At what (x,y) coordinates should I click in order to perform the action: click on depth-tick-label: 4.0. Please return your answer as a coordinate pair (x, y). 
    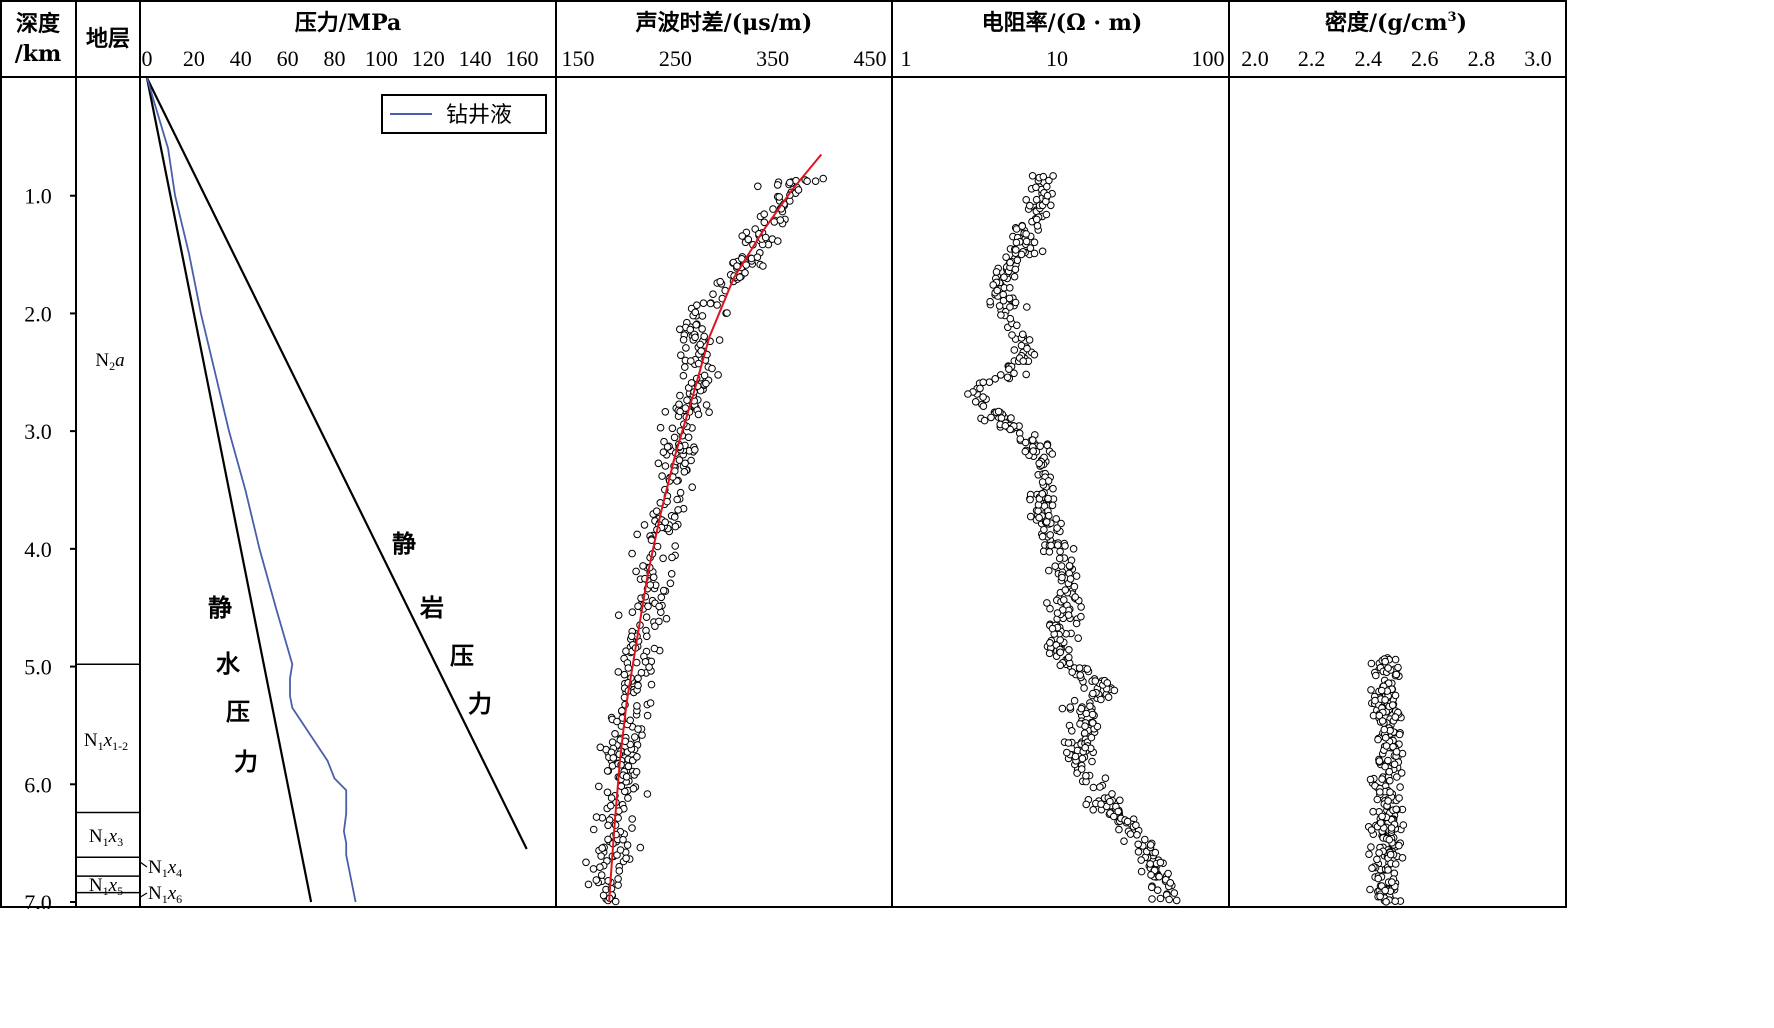
    Looking at the image, I should click on (38, 549).